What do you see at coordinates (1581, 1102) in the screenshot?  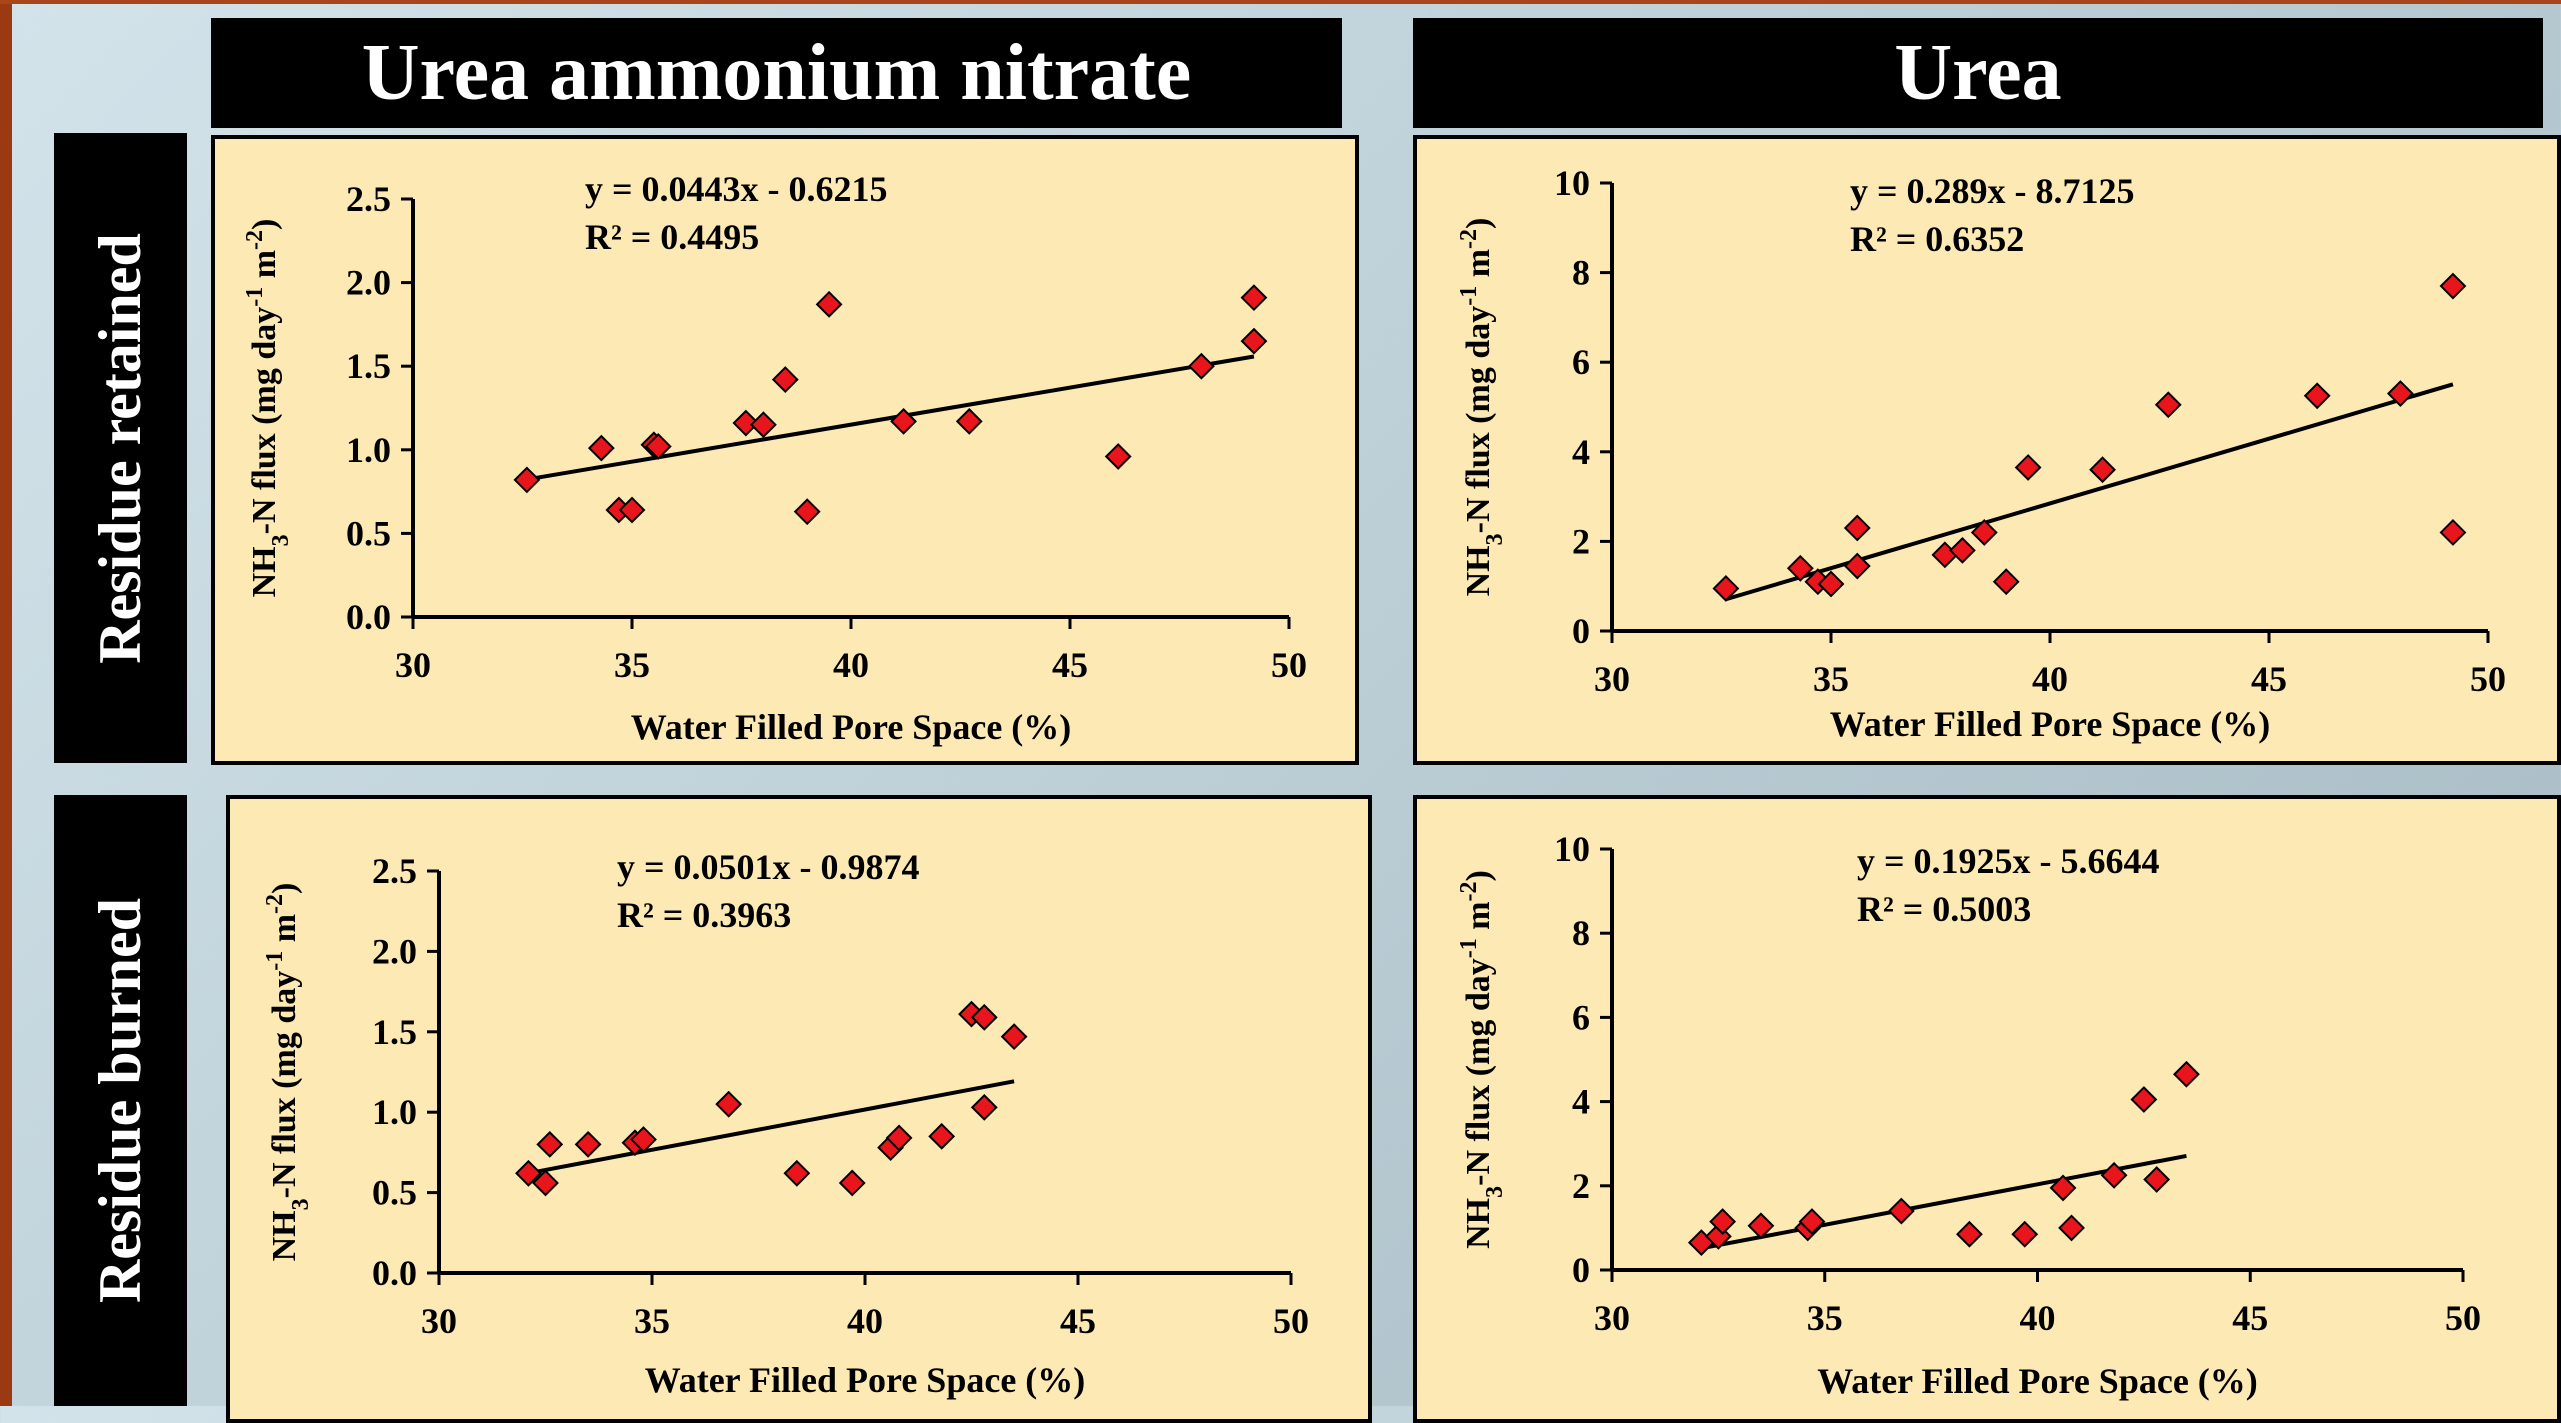 I see `y-tick-label: 4` at bounding box center [1581, 1102].